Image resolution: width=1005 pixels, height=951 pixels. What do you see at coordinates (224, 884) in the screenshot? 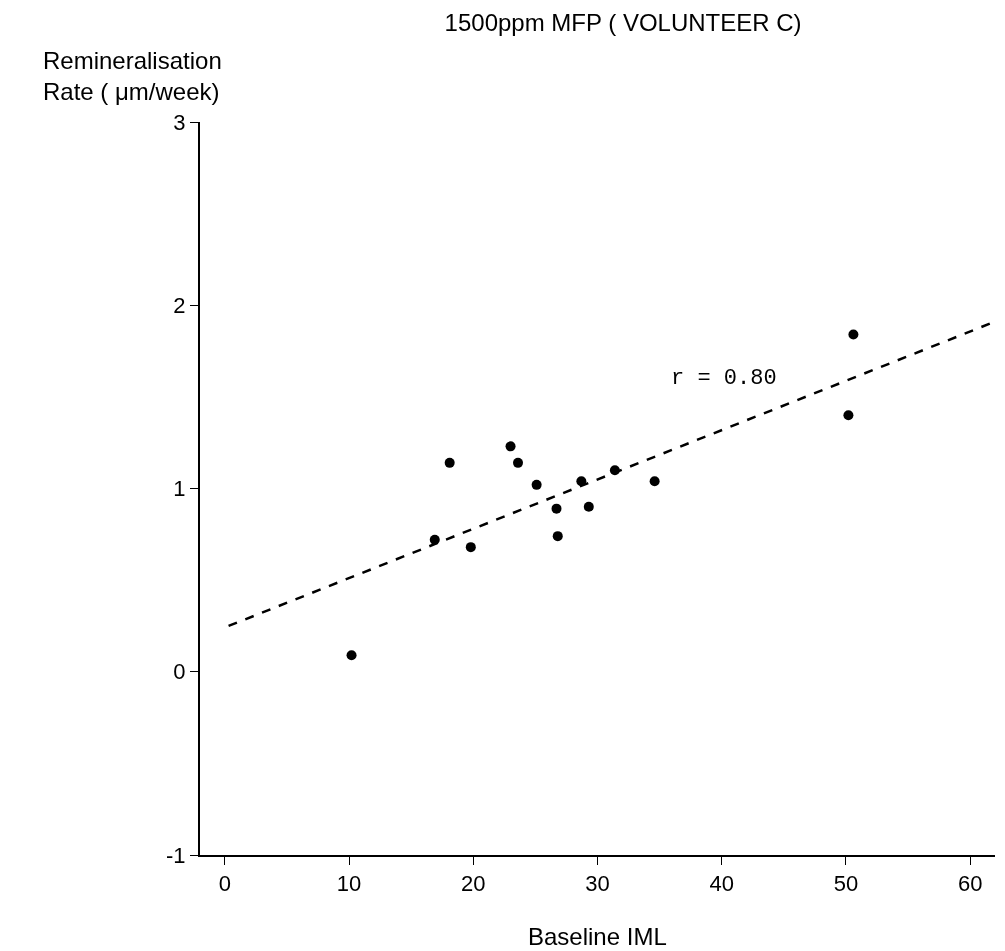
I see `x-tick-label: 0` at bounding box center [224, 884].